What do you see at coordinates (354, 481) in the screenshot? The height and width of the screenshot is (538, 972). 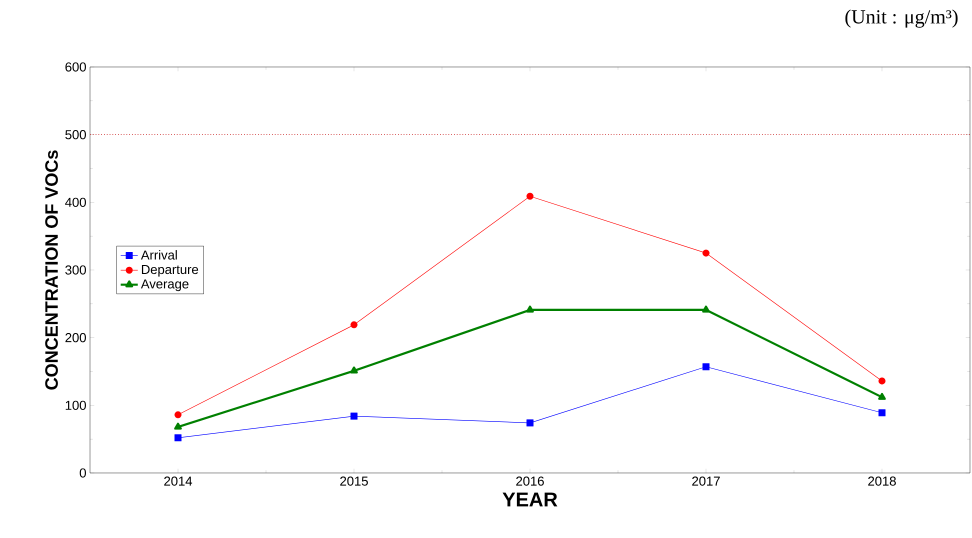 I see `x-tick-label: 2015` at bounding box center [354, 481].